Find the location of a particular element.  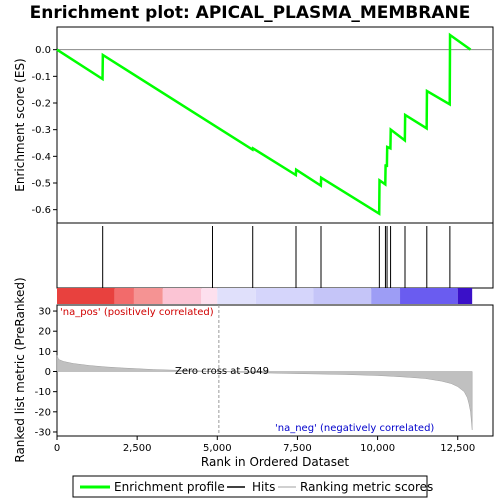

es-y-tick-label: -0.4 is located at coordinates (41, 157).